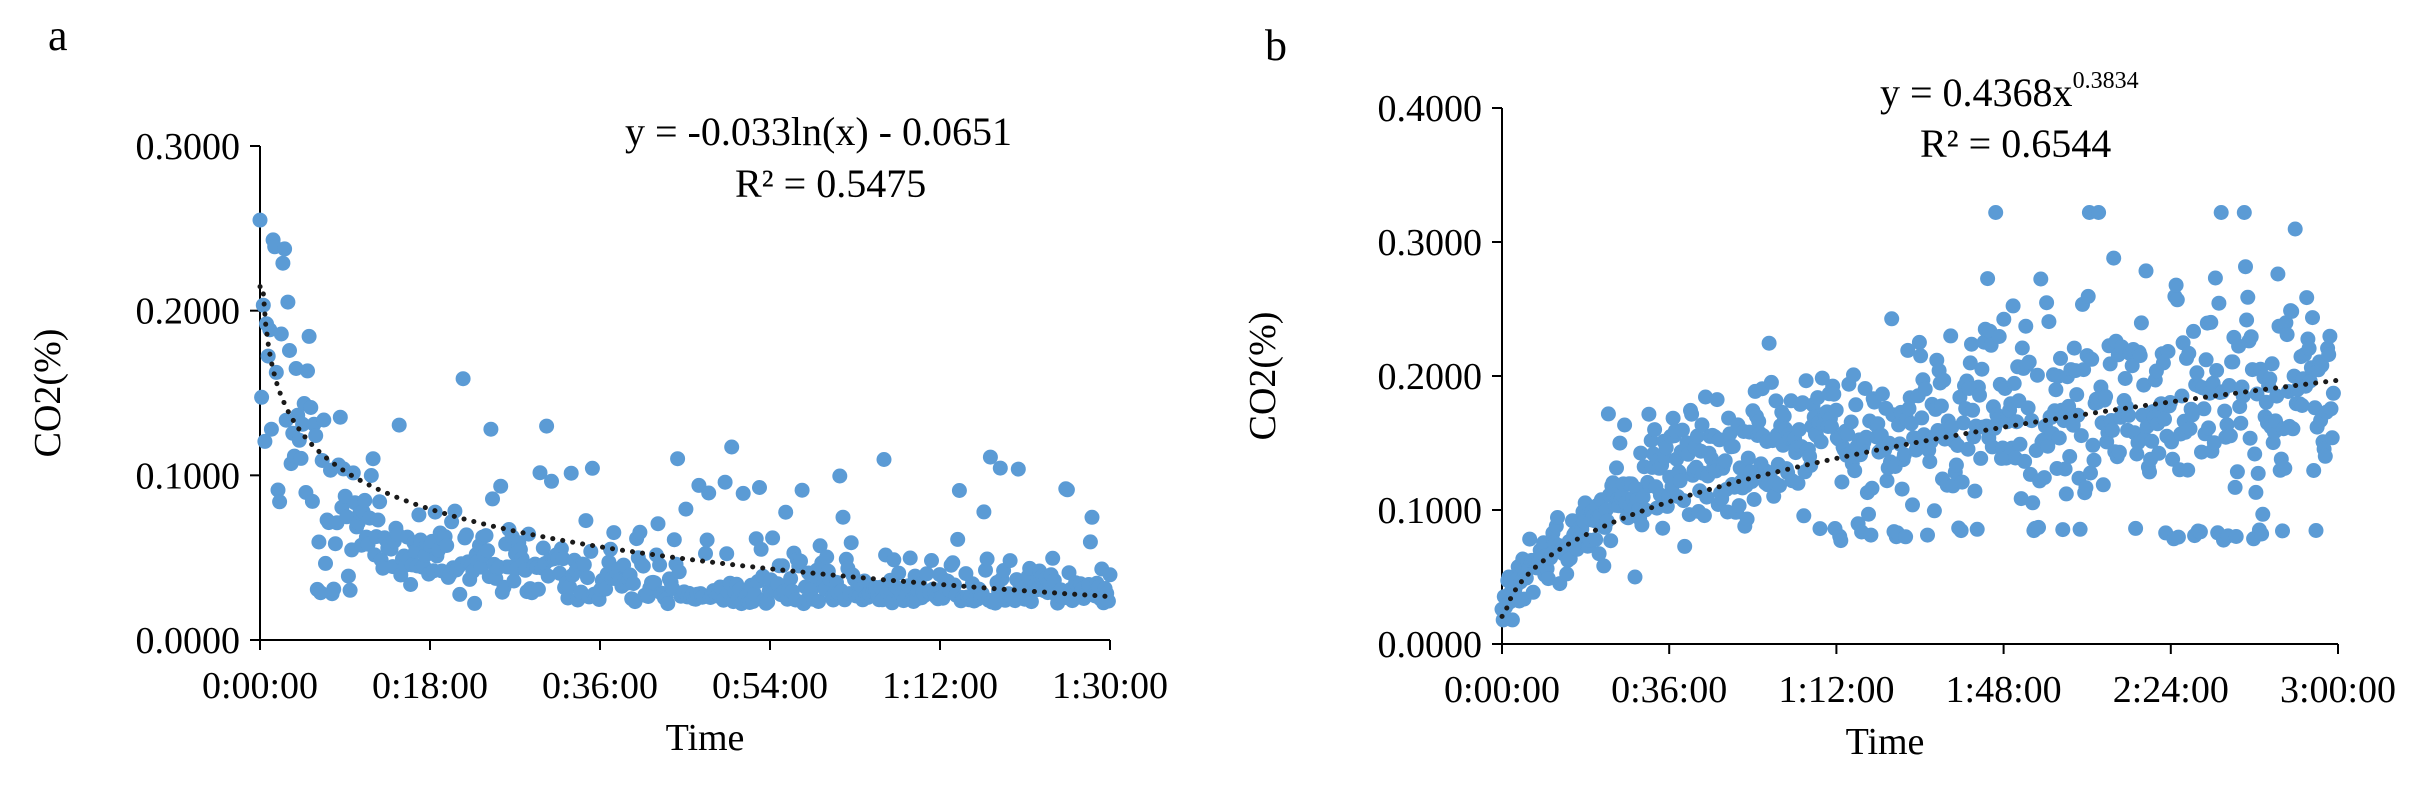 Image resolution: width=2427 pixels, height=798 pixels. What do you see at coordinates (1110, 686) in the screenshot?
I see `x-tick-label: 1:30:00` at bounding box center [1110, 686].